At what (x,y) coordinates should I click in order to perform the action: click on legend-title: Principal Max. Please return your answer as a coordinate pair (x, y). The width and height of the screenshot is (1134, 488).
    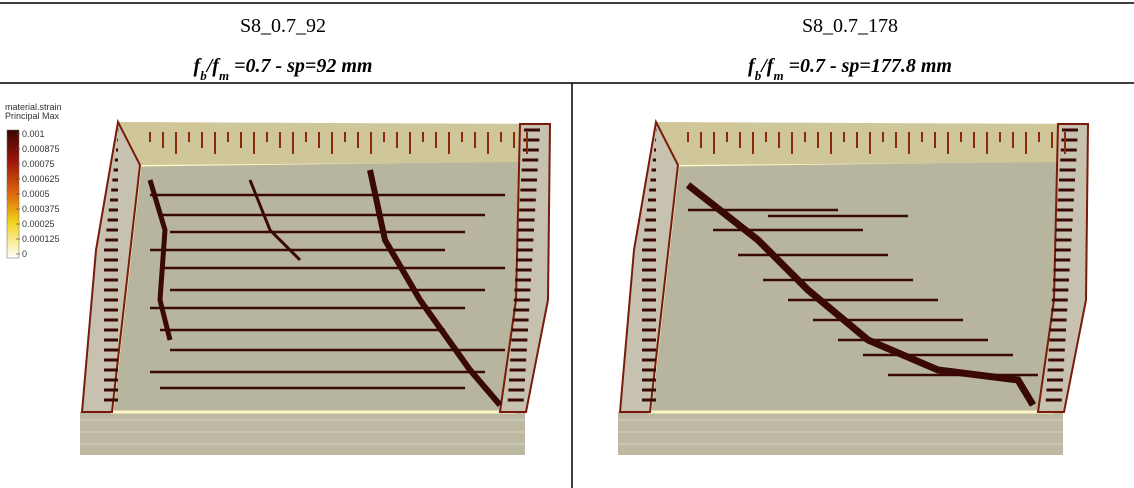
    Looking at the image, I should click on (32, 116).